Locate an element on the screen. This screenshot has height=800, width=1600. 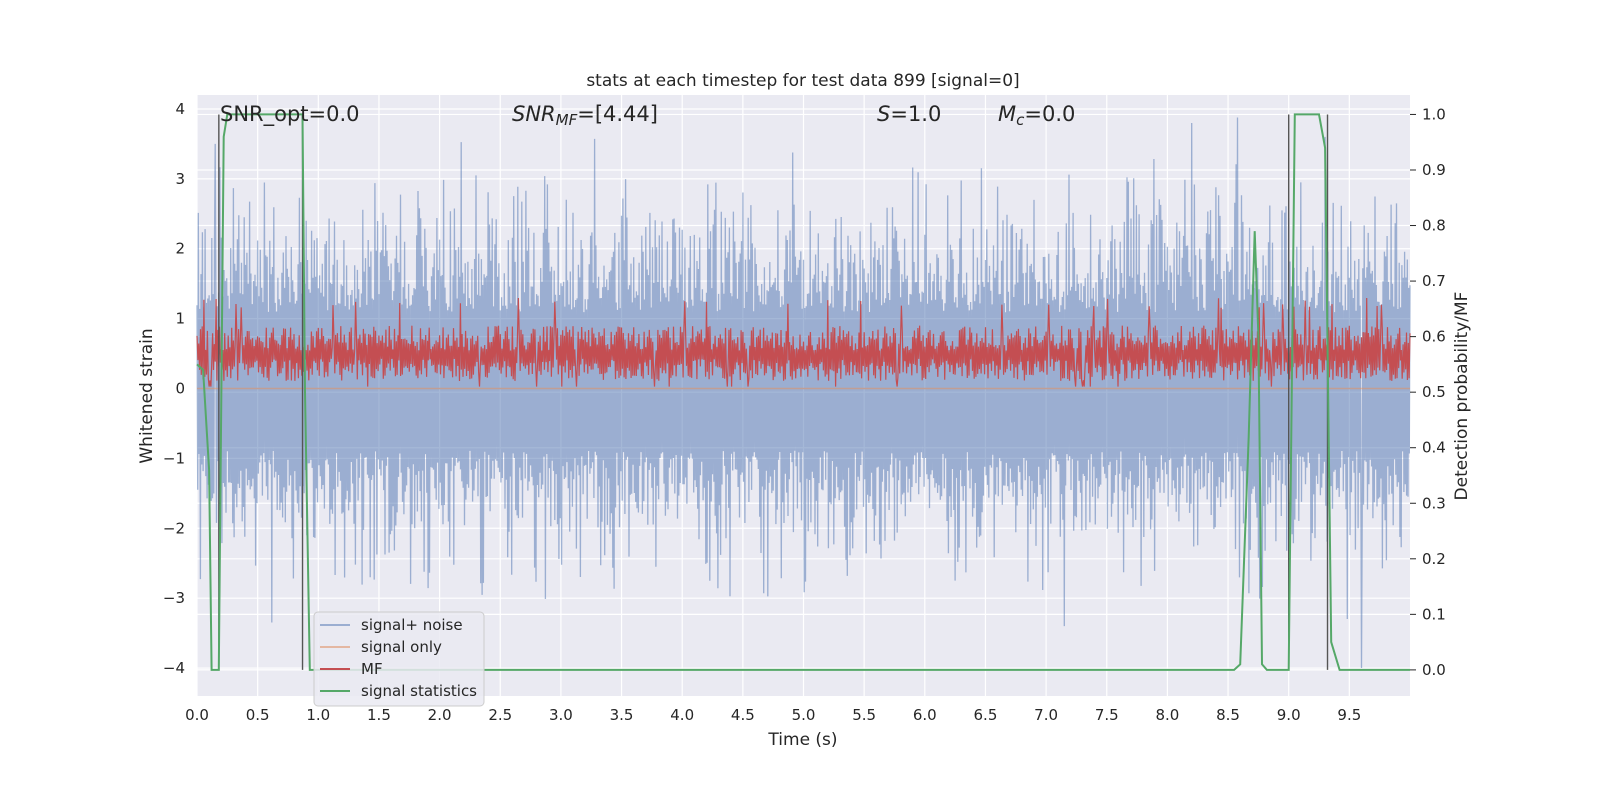
x-tick-label: 9.0 is located at coordinates (1289, 715).